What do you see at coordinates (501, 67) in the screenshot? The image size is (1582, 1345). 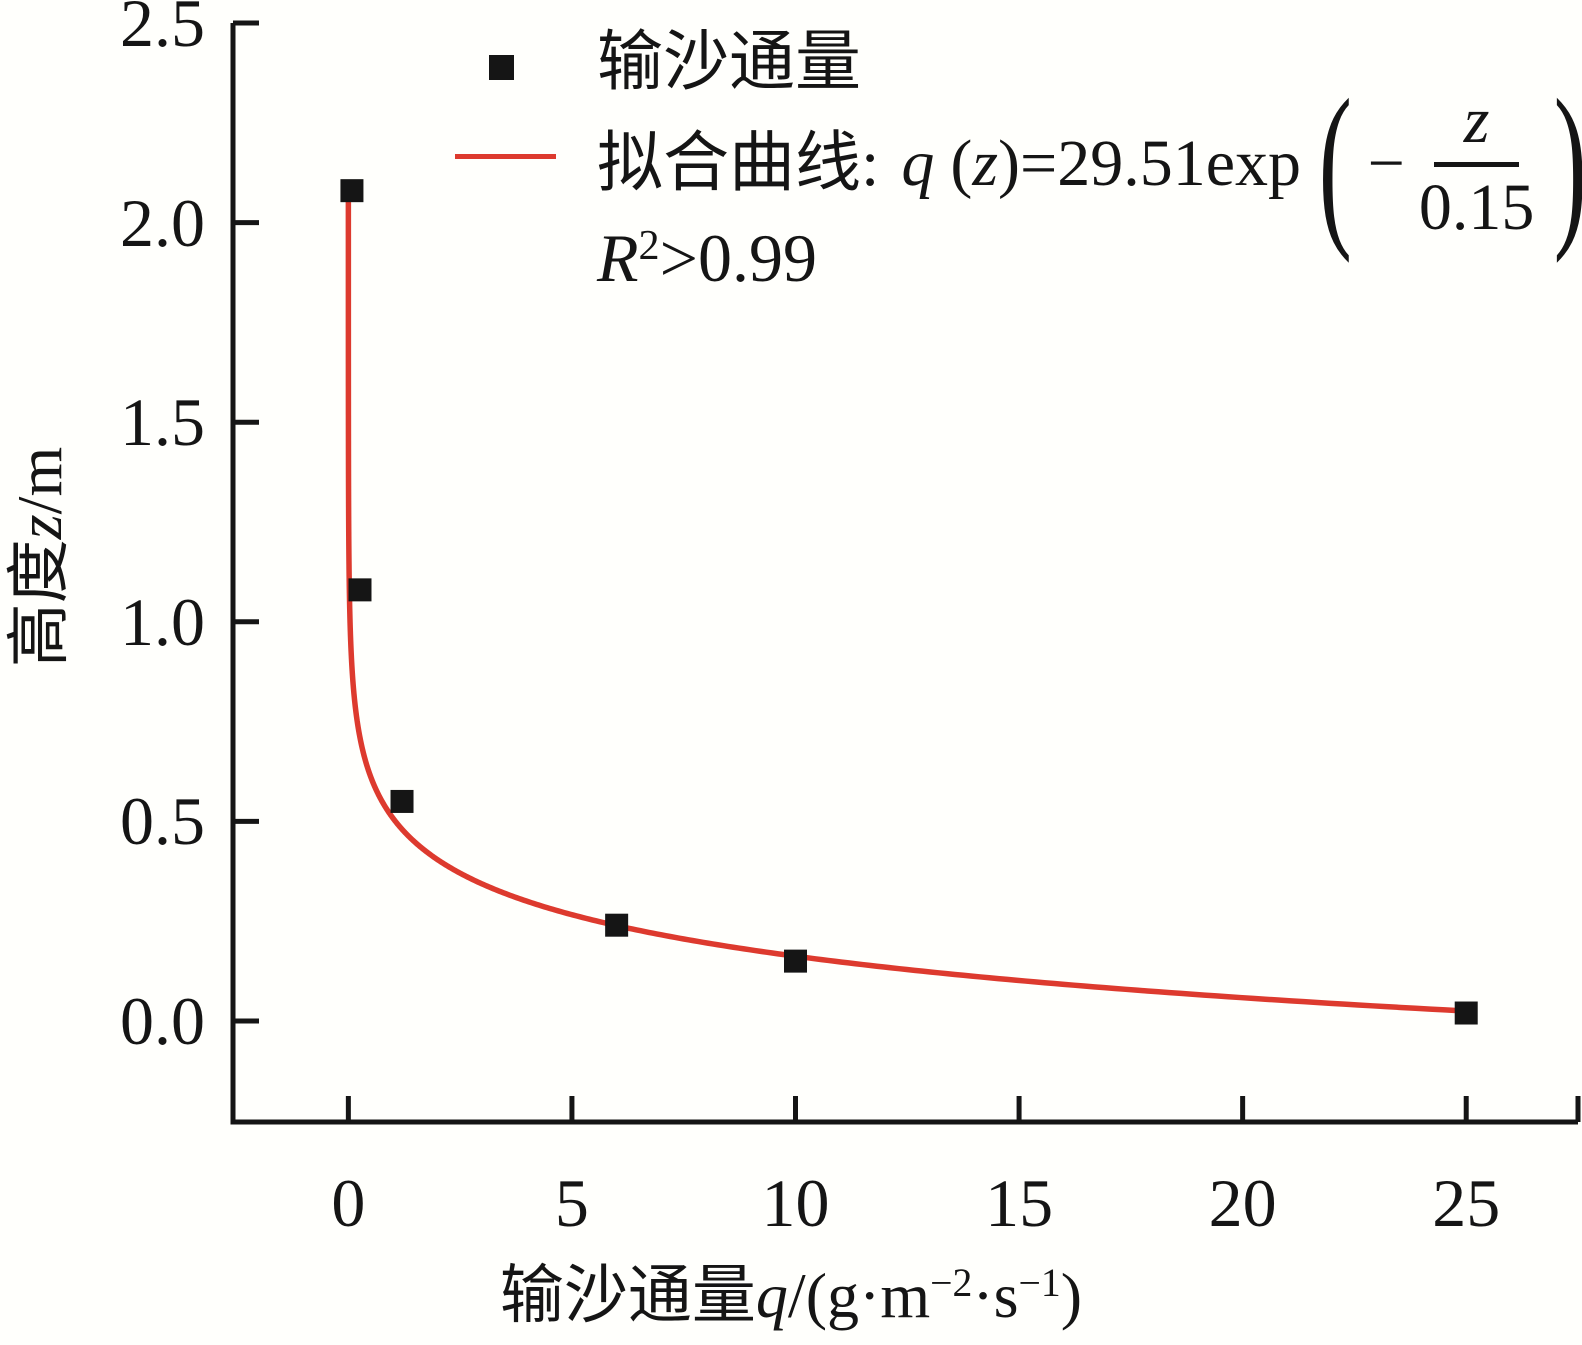 I see `legend-square-marker-icon` at bounding box center [501, 67].